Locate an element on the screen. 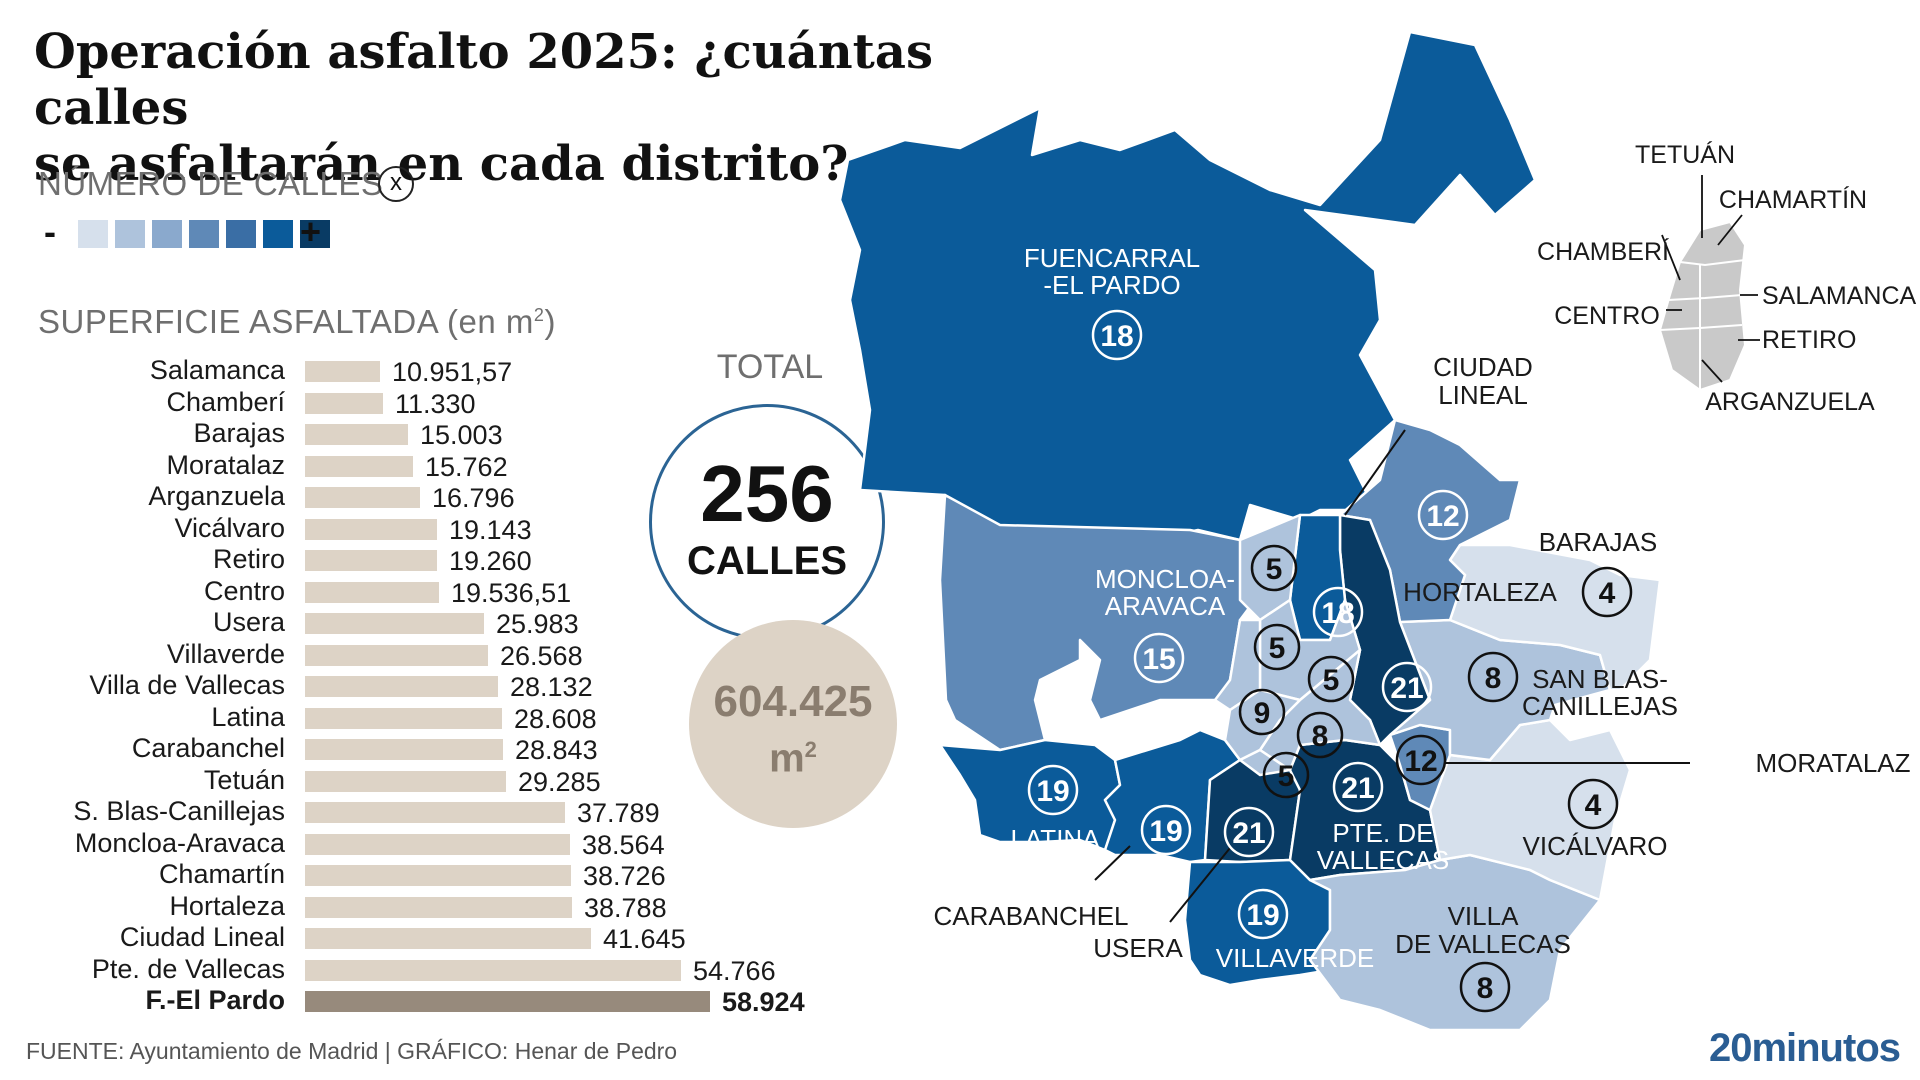  bar-category-label: Moratalaz is located at coordinates (225, 465).